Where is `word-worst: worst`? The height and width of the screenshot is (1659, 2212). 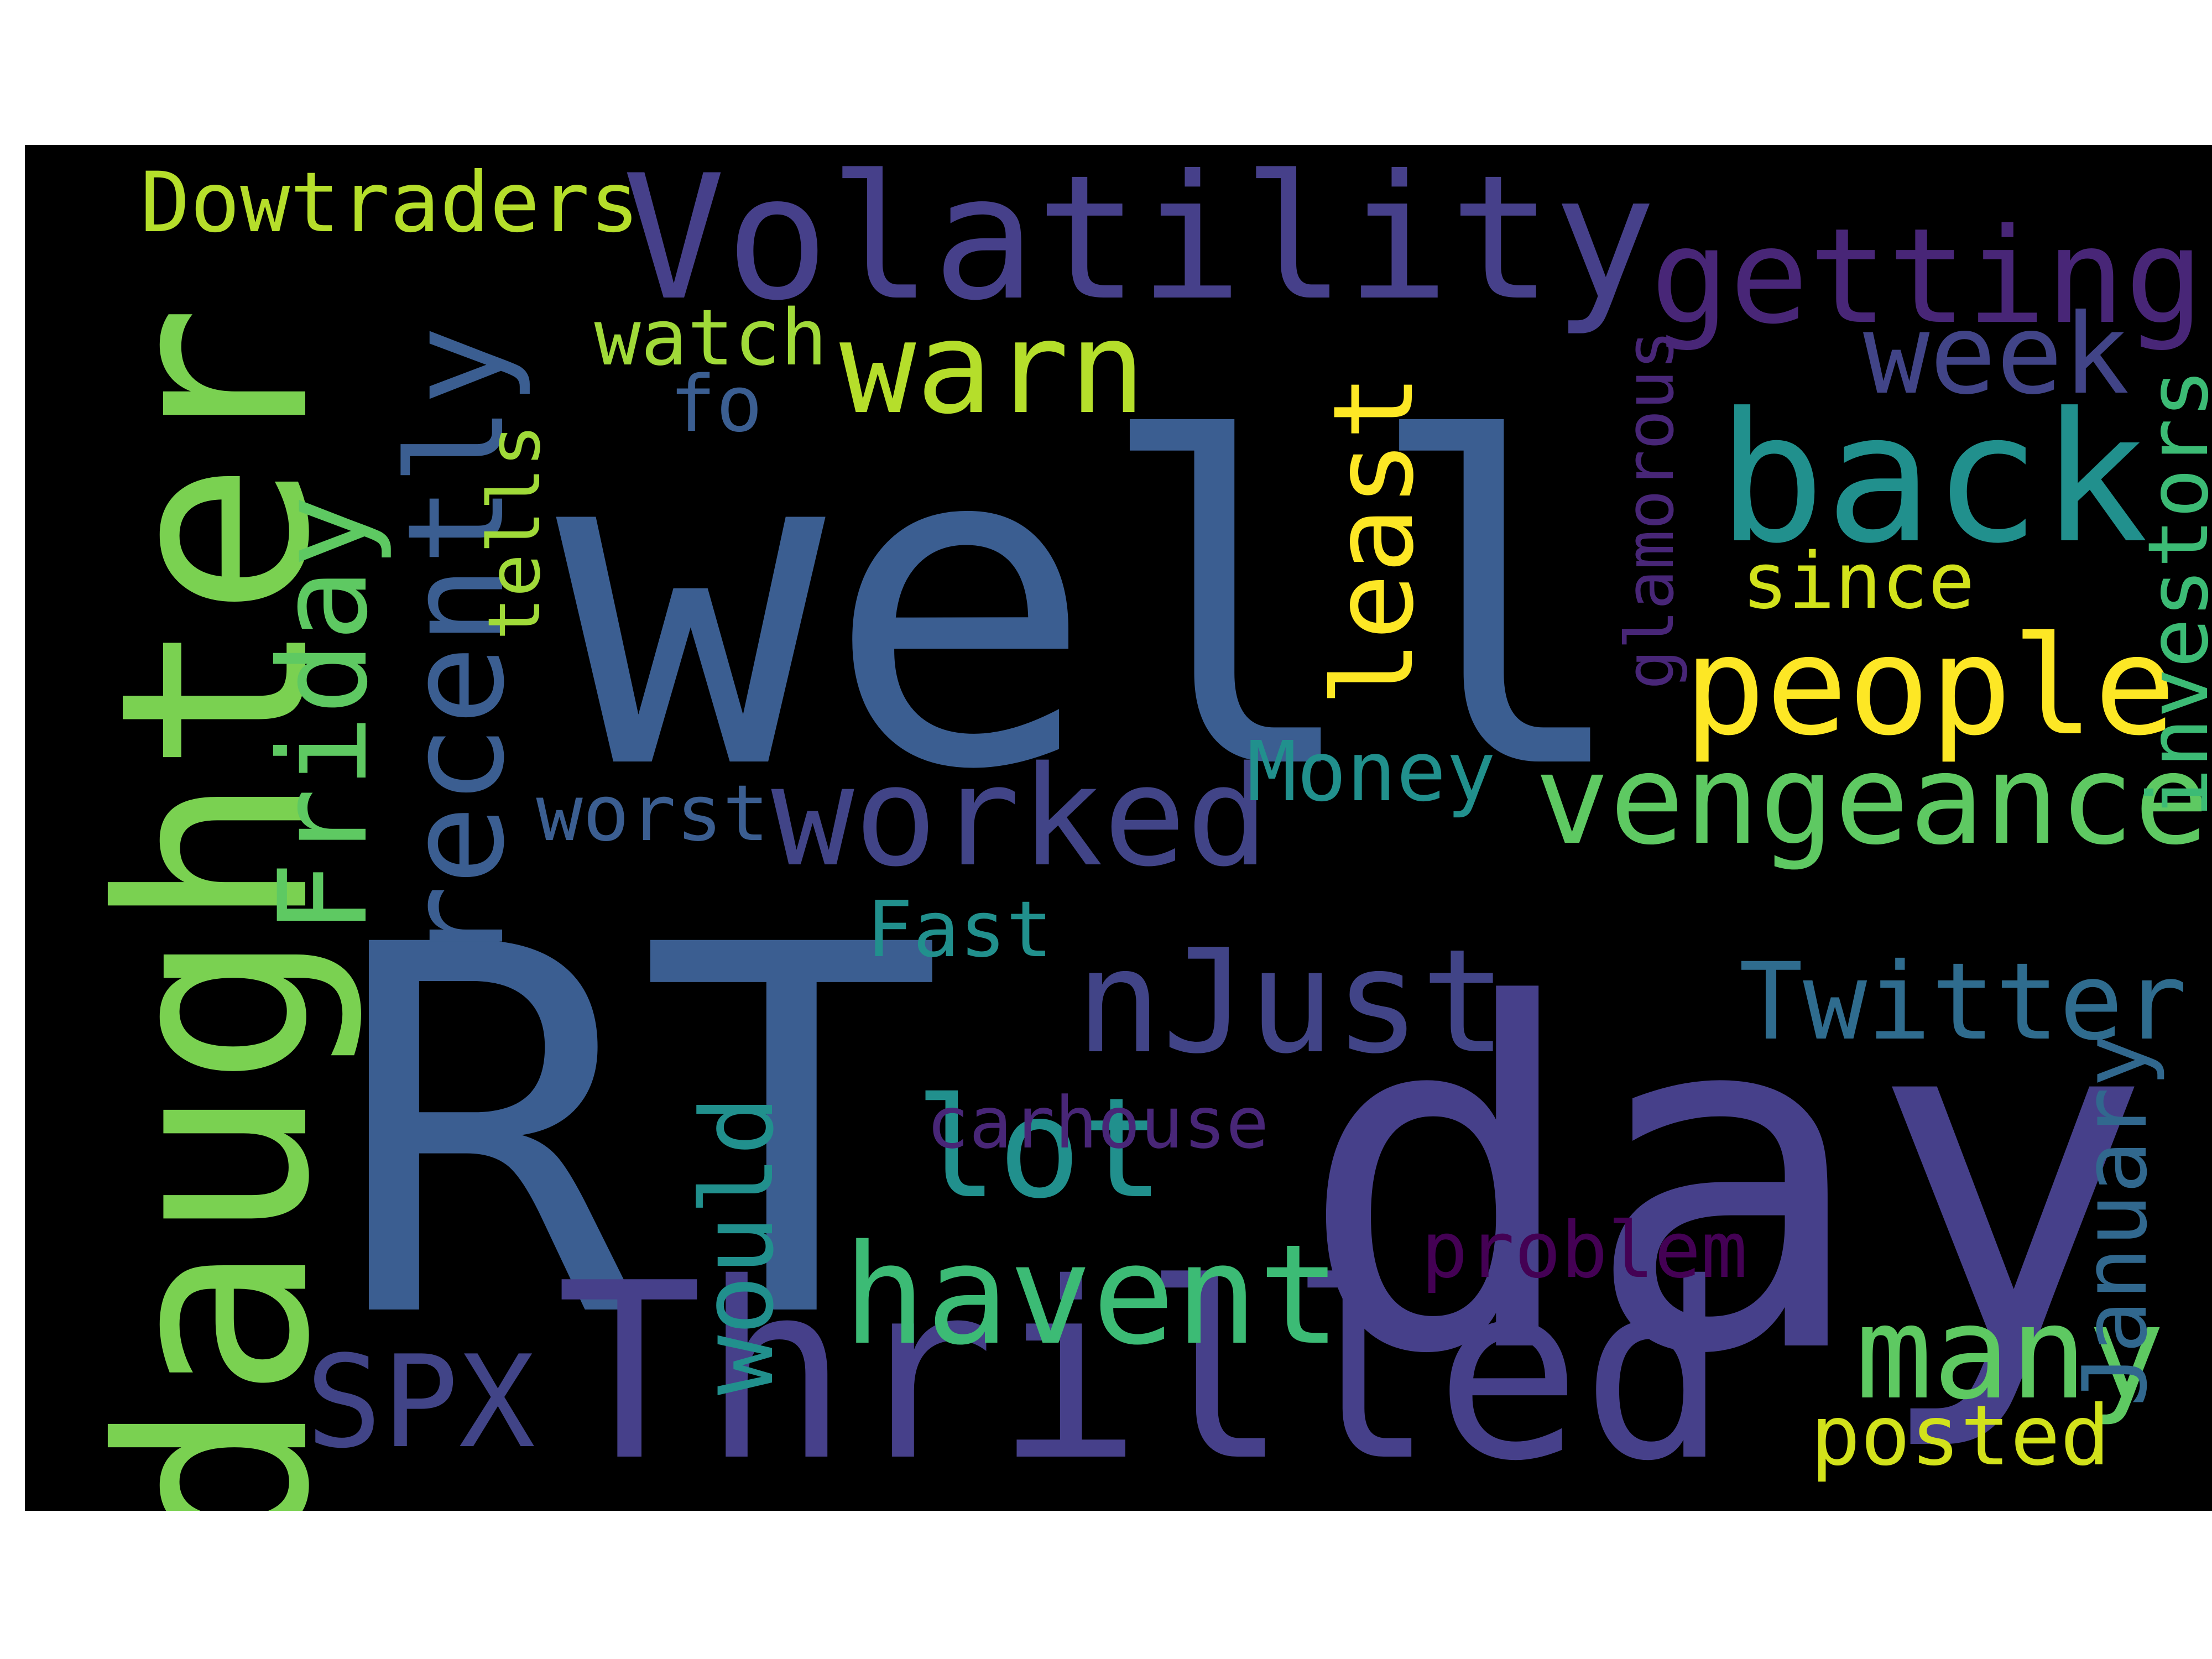
word-worst: worst is located at coordinates (653, 814).